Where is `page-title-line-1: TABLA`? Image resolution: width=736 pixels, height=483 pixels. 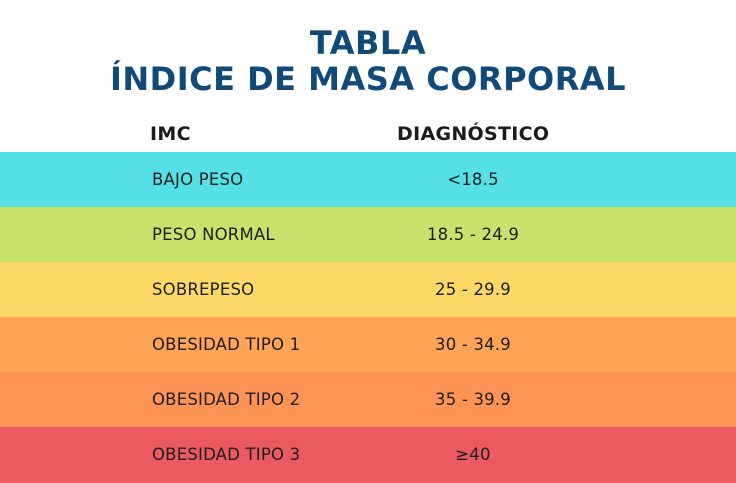
page-title-line-1: TABLA is located at coordinates (368, 43).